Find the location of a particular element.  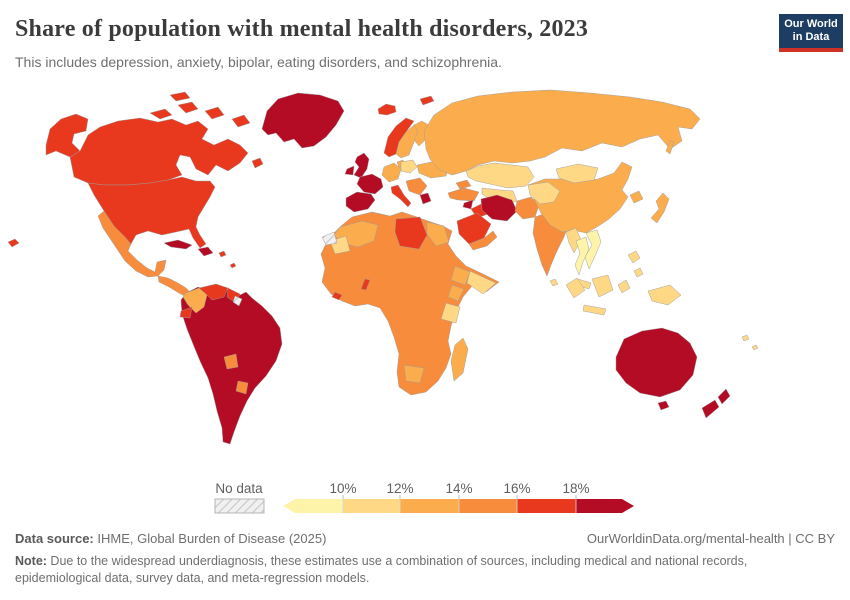

legend-tick-label: 12% is located at coordinates (399, 488).